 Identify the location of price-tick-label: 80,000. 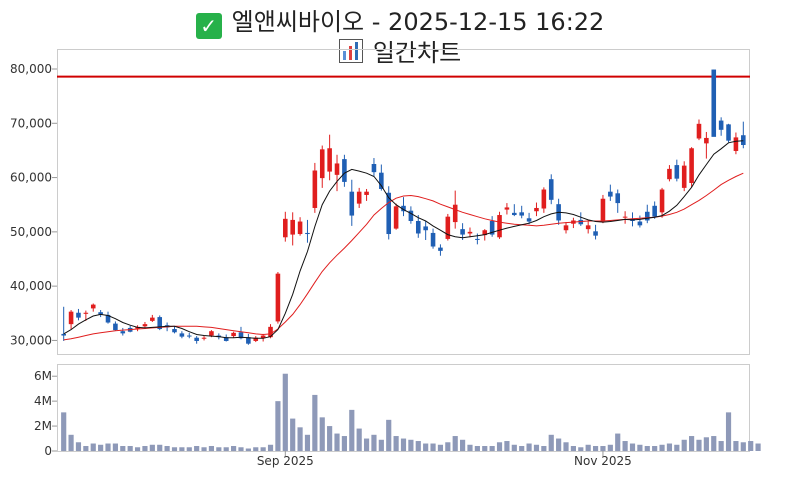
(31, 69).